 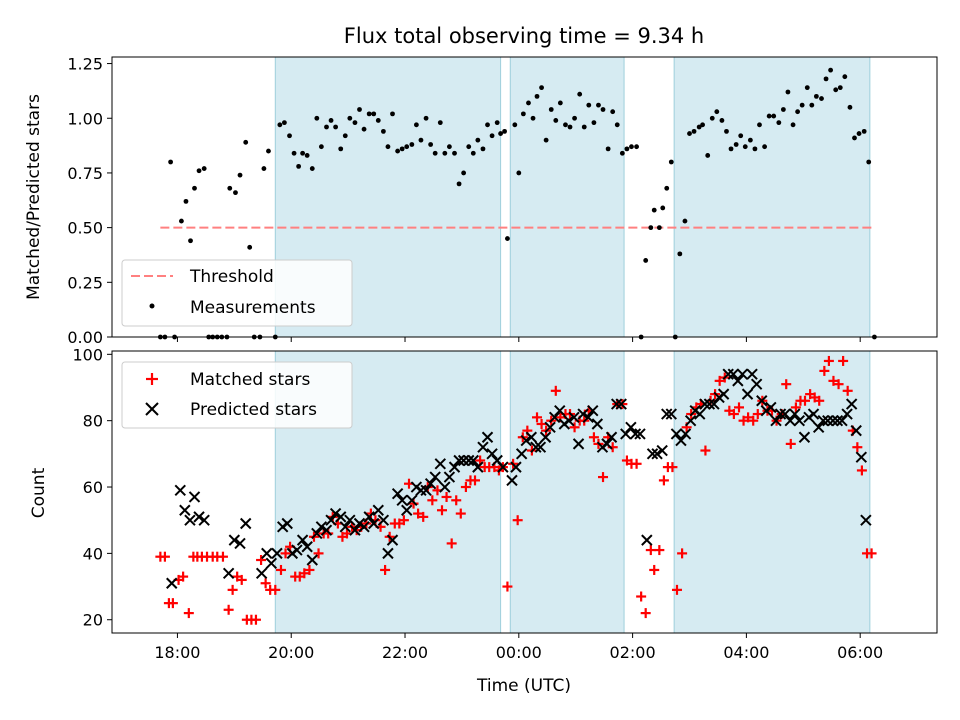 What do you see at coordinates (85, 118) in the screenshot?
I see `top-y-tick-label: 1.00` at bounding box center [85, 118].